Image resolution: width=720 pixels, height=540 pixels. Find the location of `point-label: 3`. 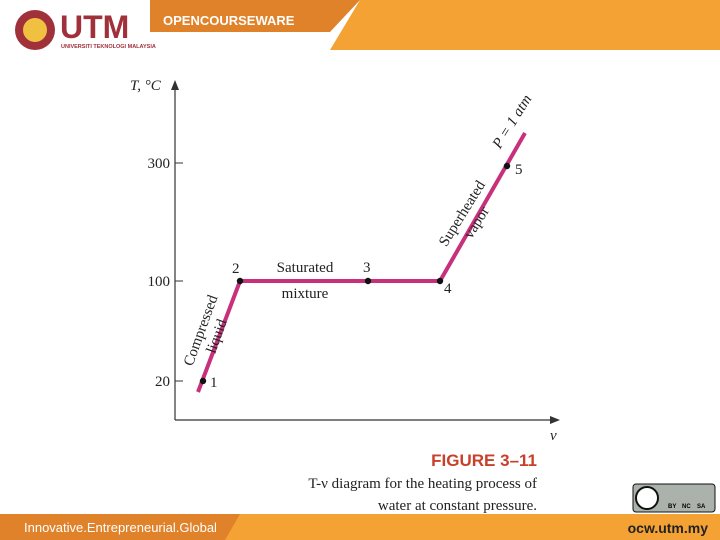

point-label: 3 is located at coordinates (367, 268).